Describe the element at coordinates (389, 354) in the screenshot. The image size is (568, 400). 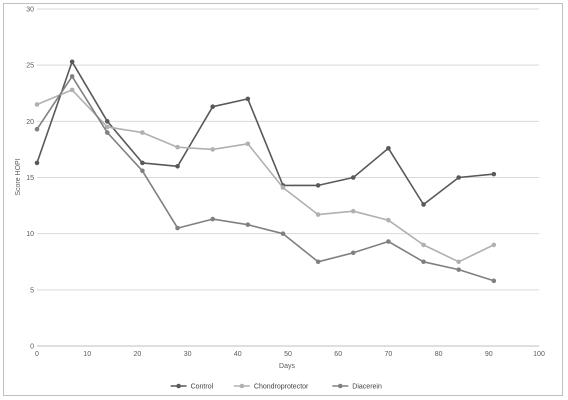
I see `x-tick-label: 70` at that location.